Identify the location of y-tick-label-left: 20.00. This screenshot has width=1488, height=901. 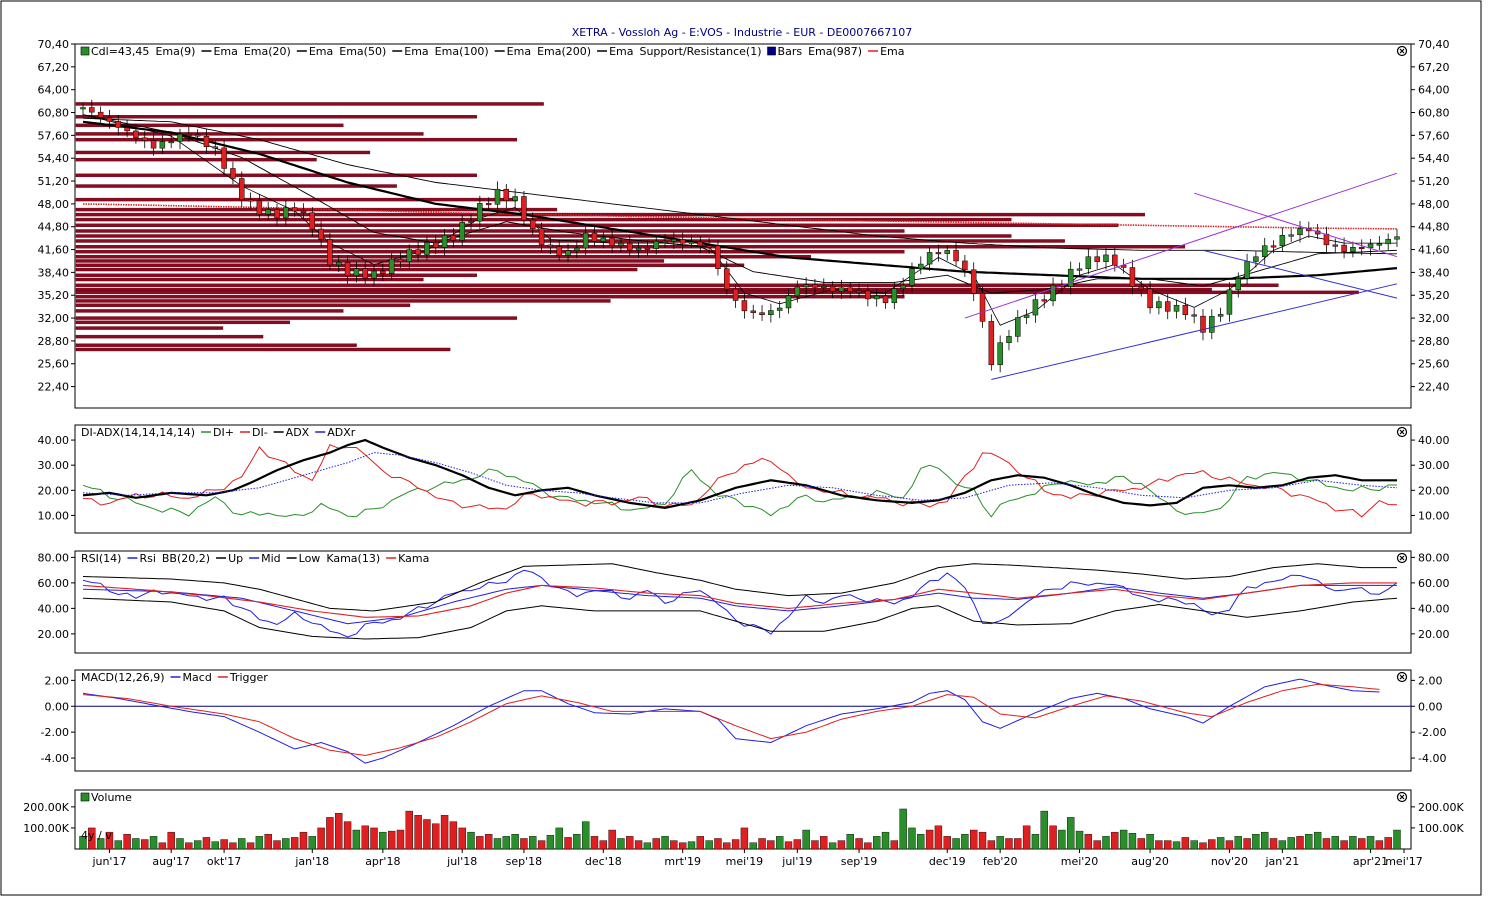
(54, 634).